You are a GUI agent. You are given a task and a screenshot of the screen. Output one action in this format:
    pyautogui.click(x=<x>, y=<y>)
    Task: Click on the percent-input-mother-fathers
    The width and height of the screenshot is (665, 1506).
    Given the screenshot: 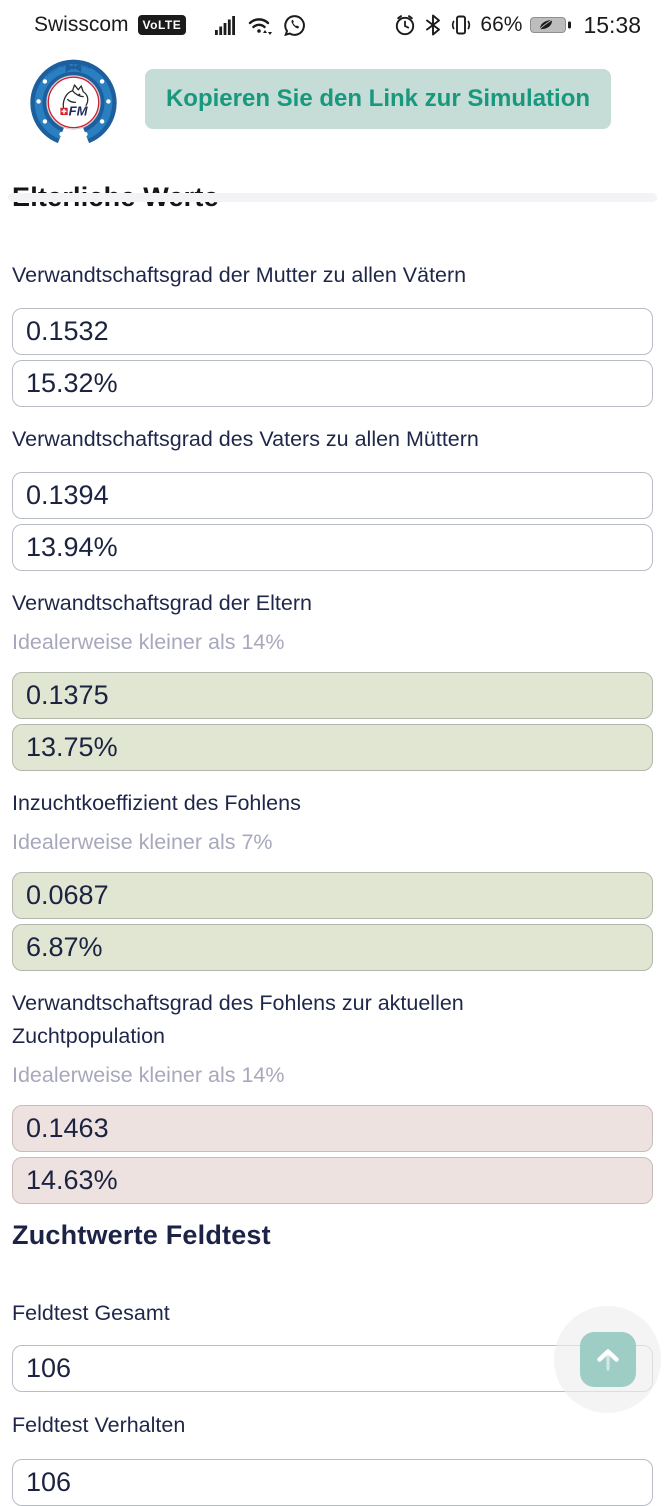 What is the action you would take?
    pyautogui.click(x=332, y=383)
    